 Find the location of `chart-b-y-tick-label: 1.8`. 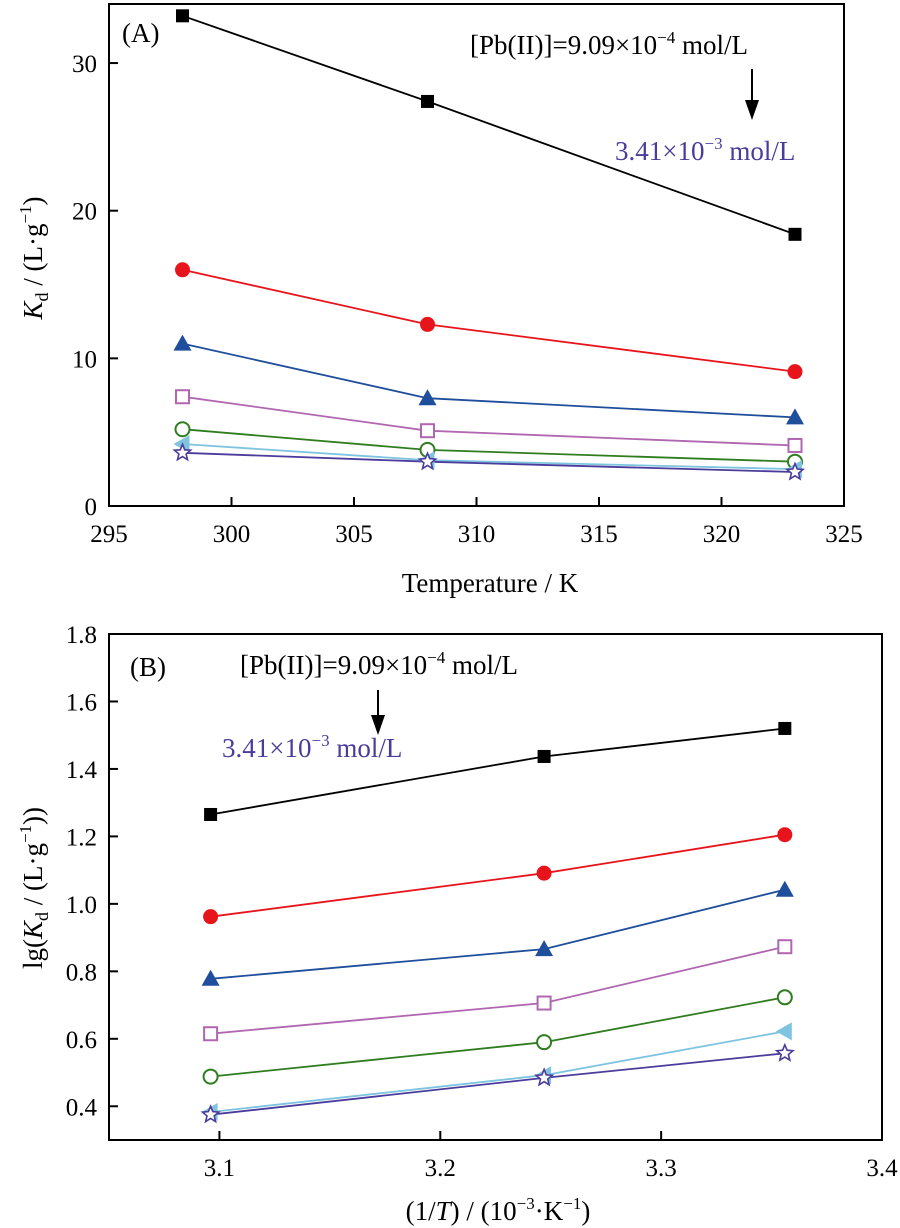

chart-b-y-tick-label: 1.8 is located at coordinates (81, 635).